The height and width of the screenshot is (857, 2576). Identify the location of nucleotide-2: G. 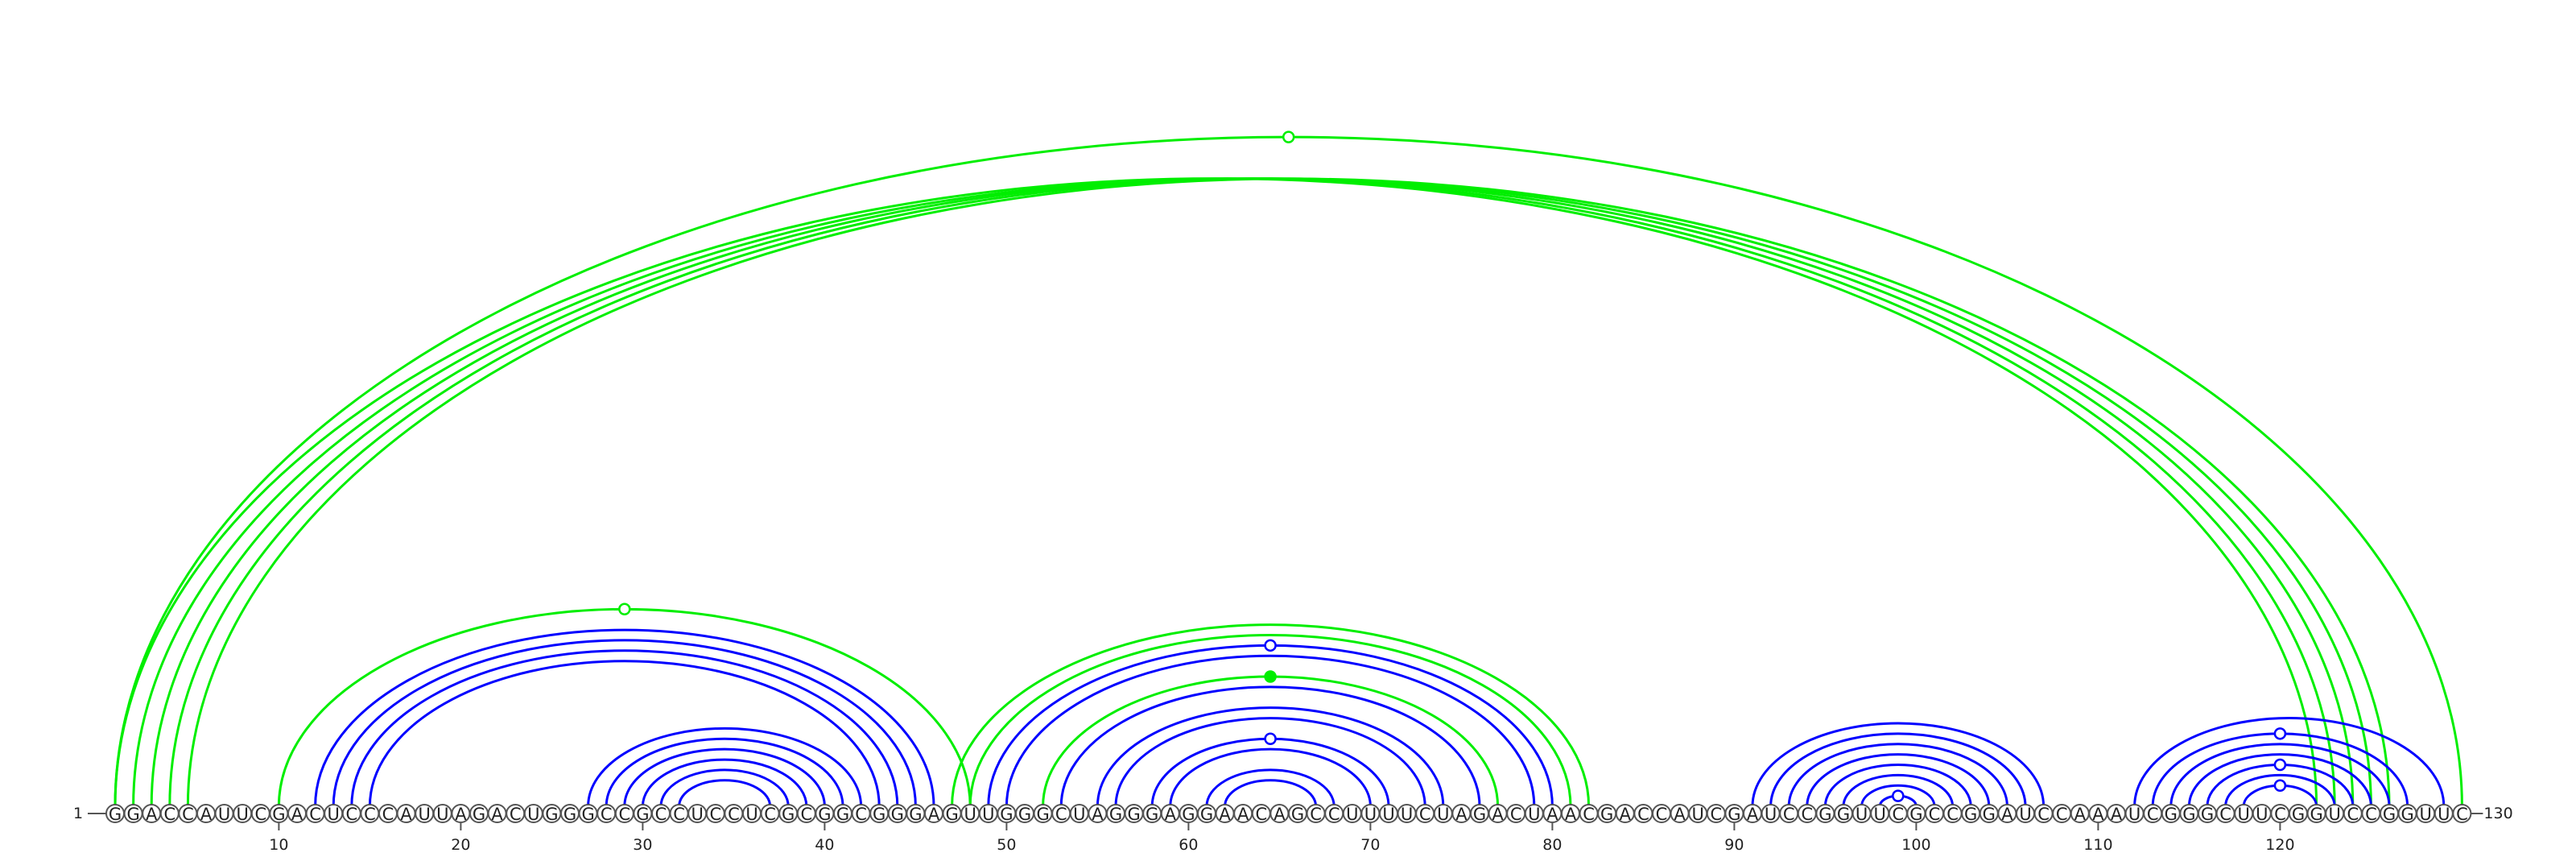
(133, 814).